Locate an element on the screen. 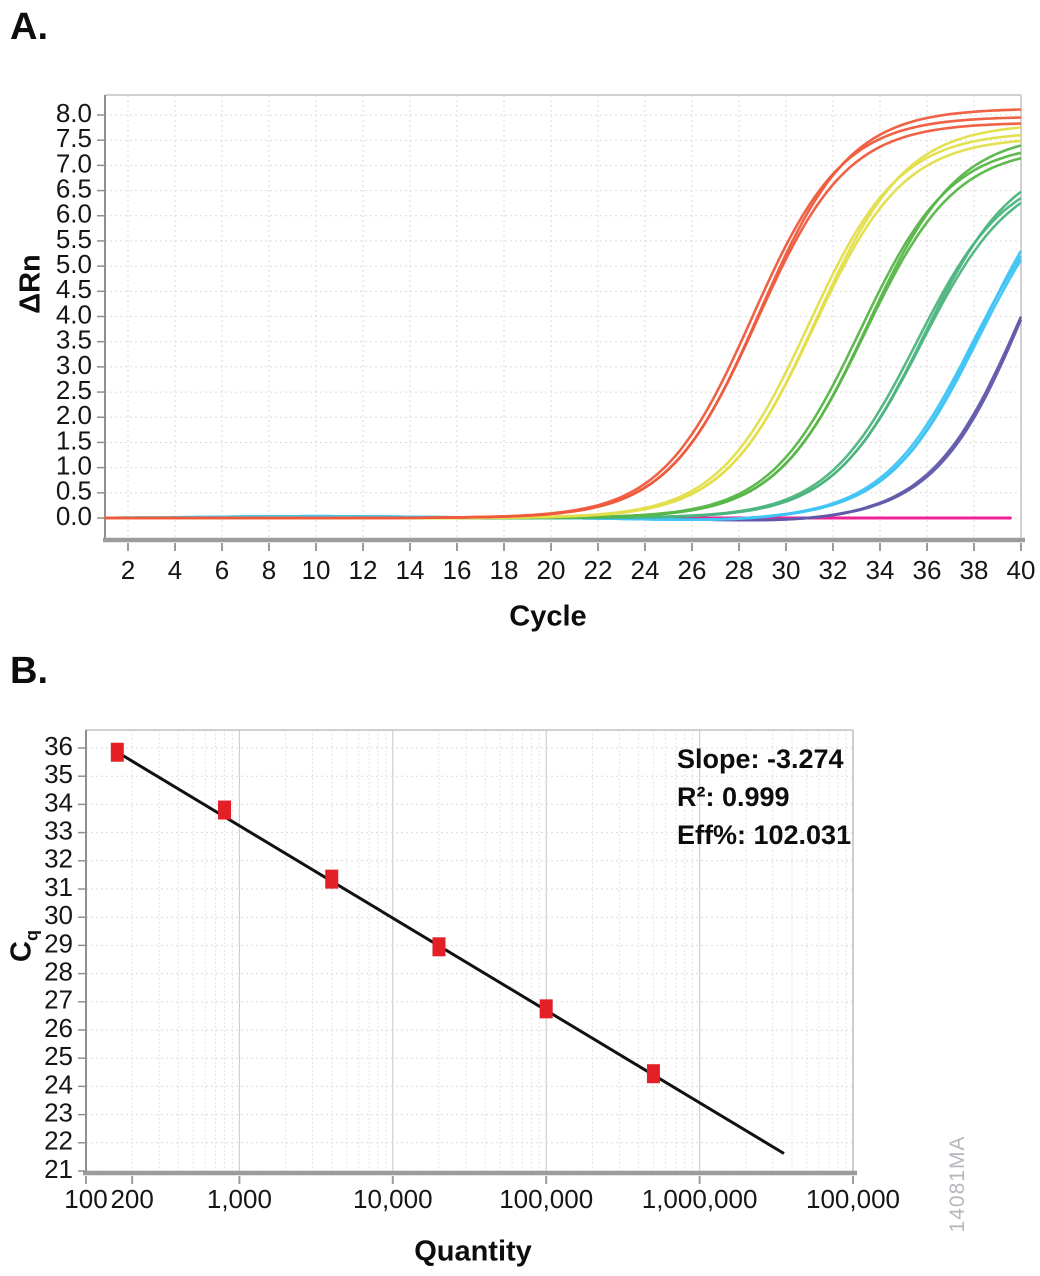 The width and height of the screenshot is (1040, 1276). y-tick-label: 36 is located at coordinates (58, 746).